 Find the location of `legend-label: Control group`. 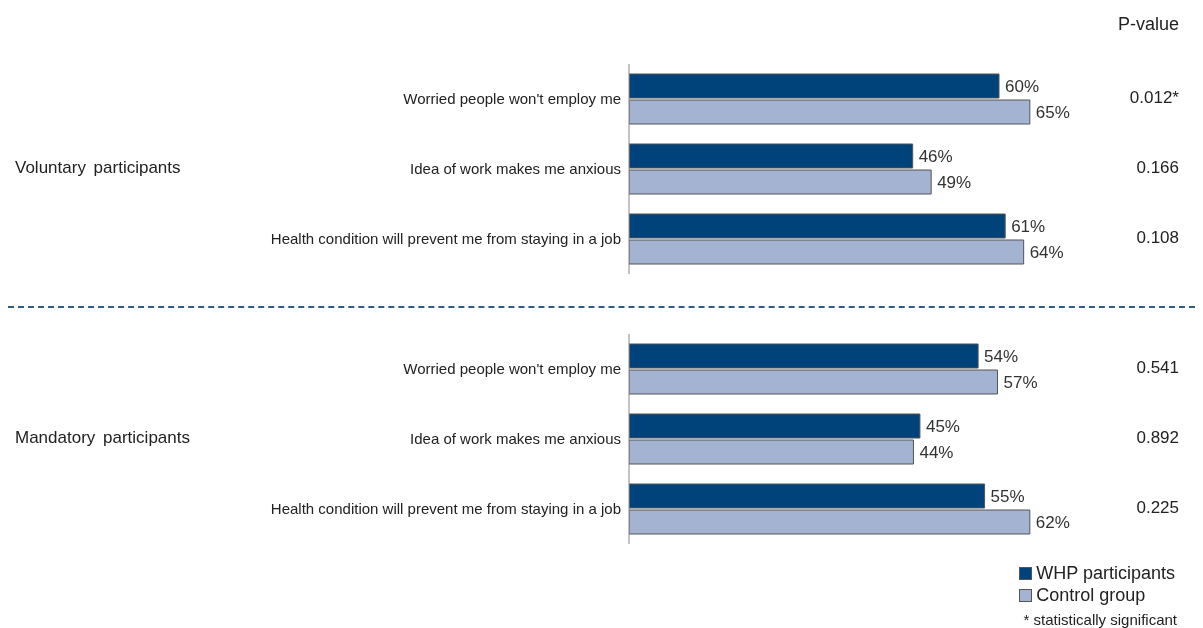

legend-label: Control group is located at coordinates (1091, 595).